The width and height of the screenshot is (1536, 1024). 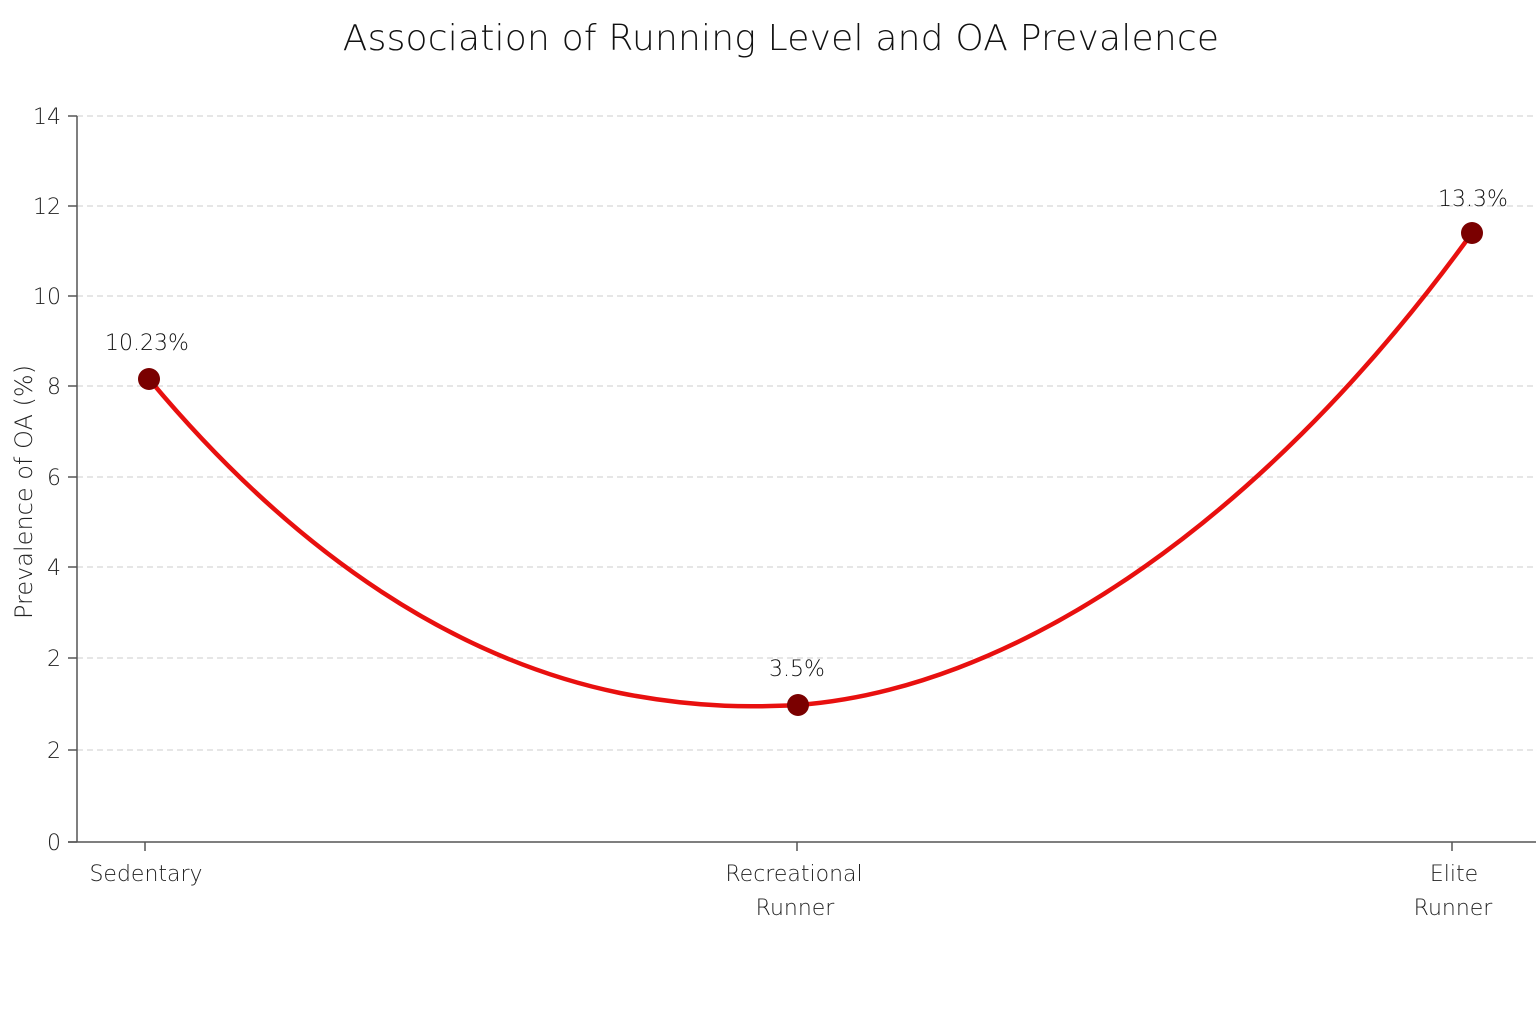 What do you see at coordinates (797, 669) in the screenshot?
I see `data-label-recreational: 3.5%` at bounding box center [797, 669].